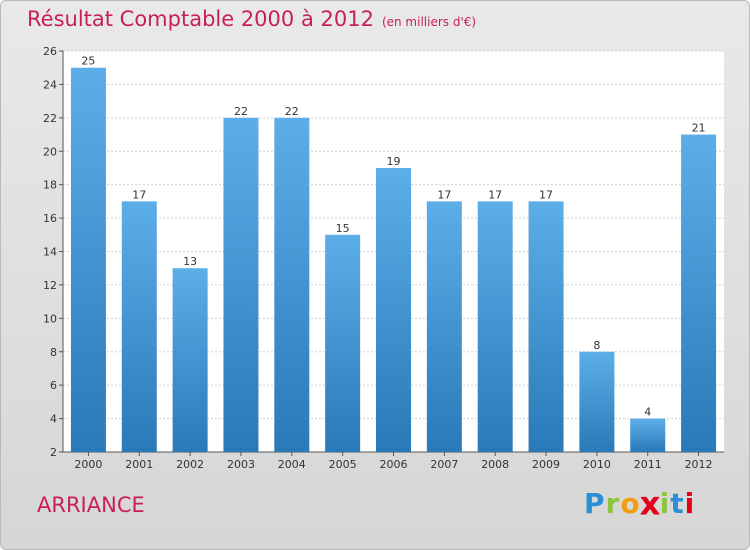  Describe the element at coordinates (699, 464) in the screenshot. I see `x-tick-label-2012: 2012` at that location.